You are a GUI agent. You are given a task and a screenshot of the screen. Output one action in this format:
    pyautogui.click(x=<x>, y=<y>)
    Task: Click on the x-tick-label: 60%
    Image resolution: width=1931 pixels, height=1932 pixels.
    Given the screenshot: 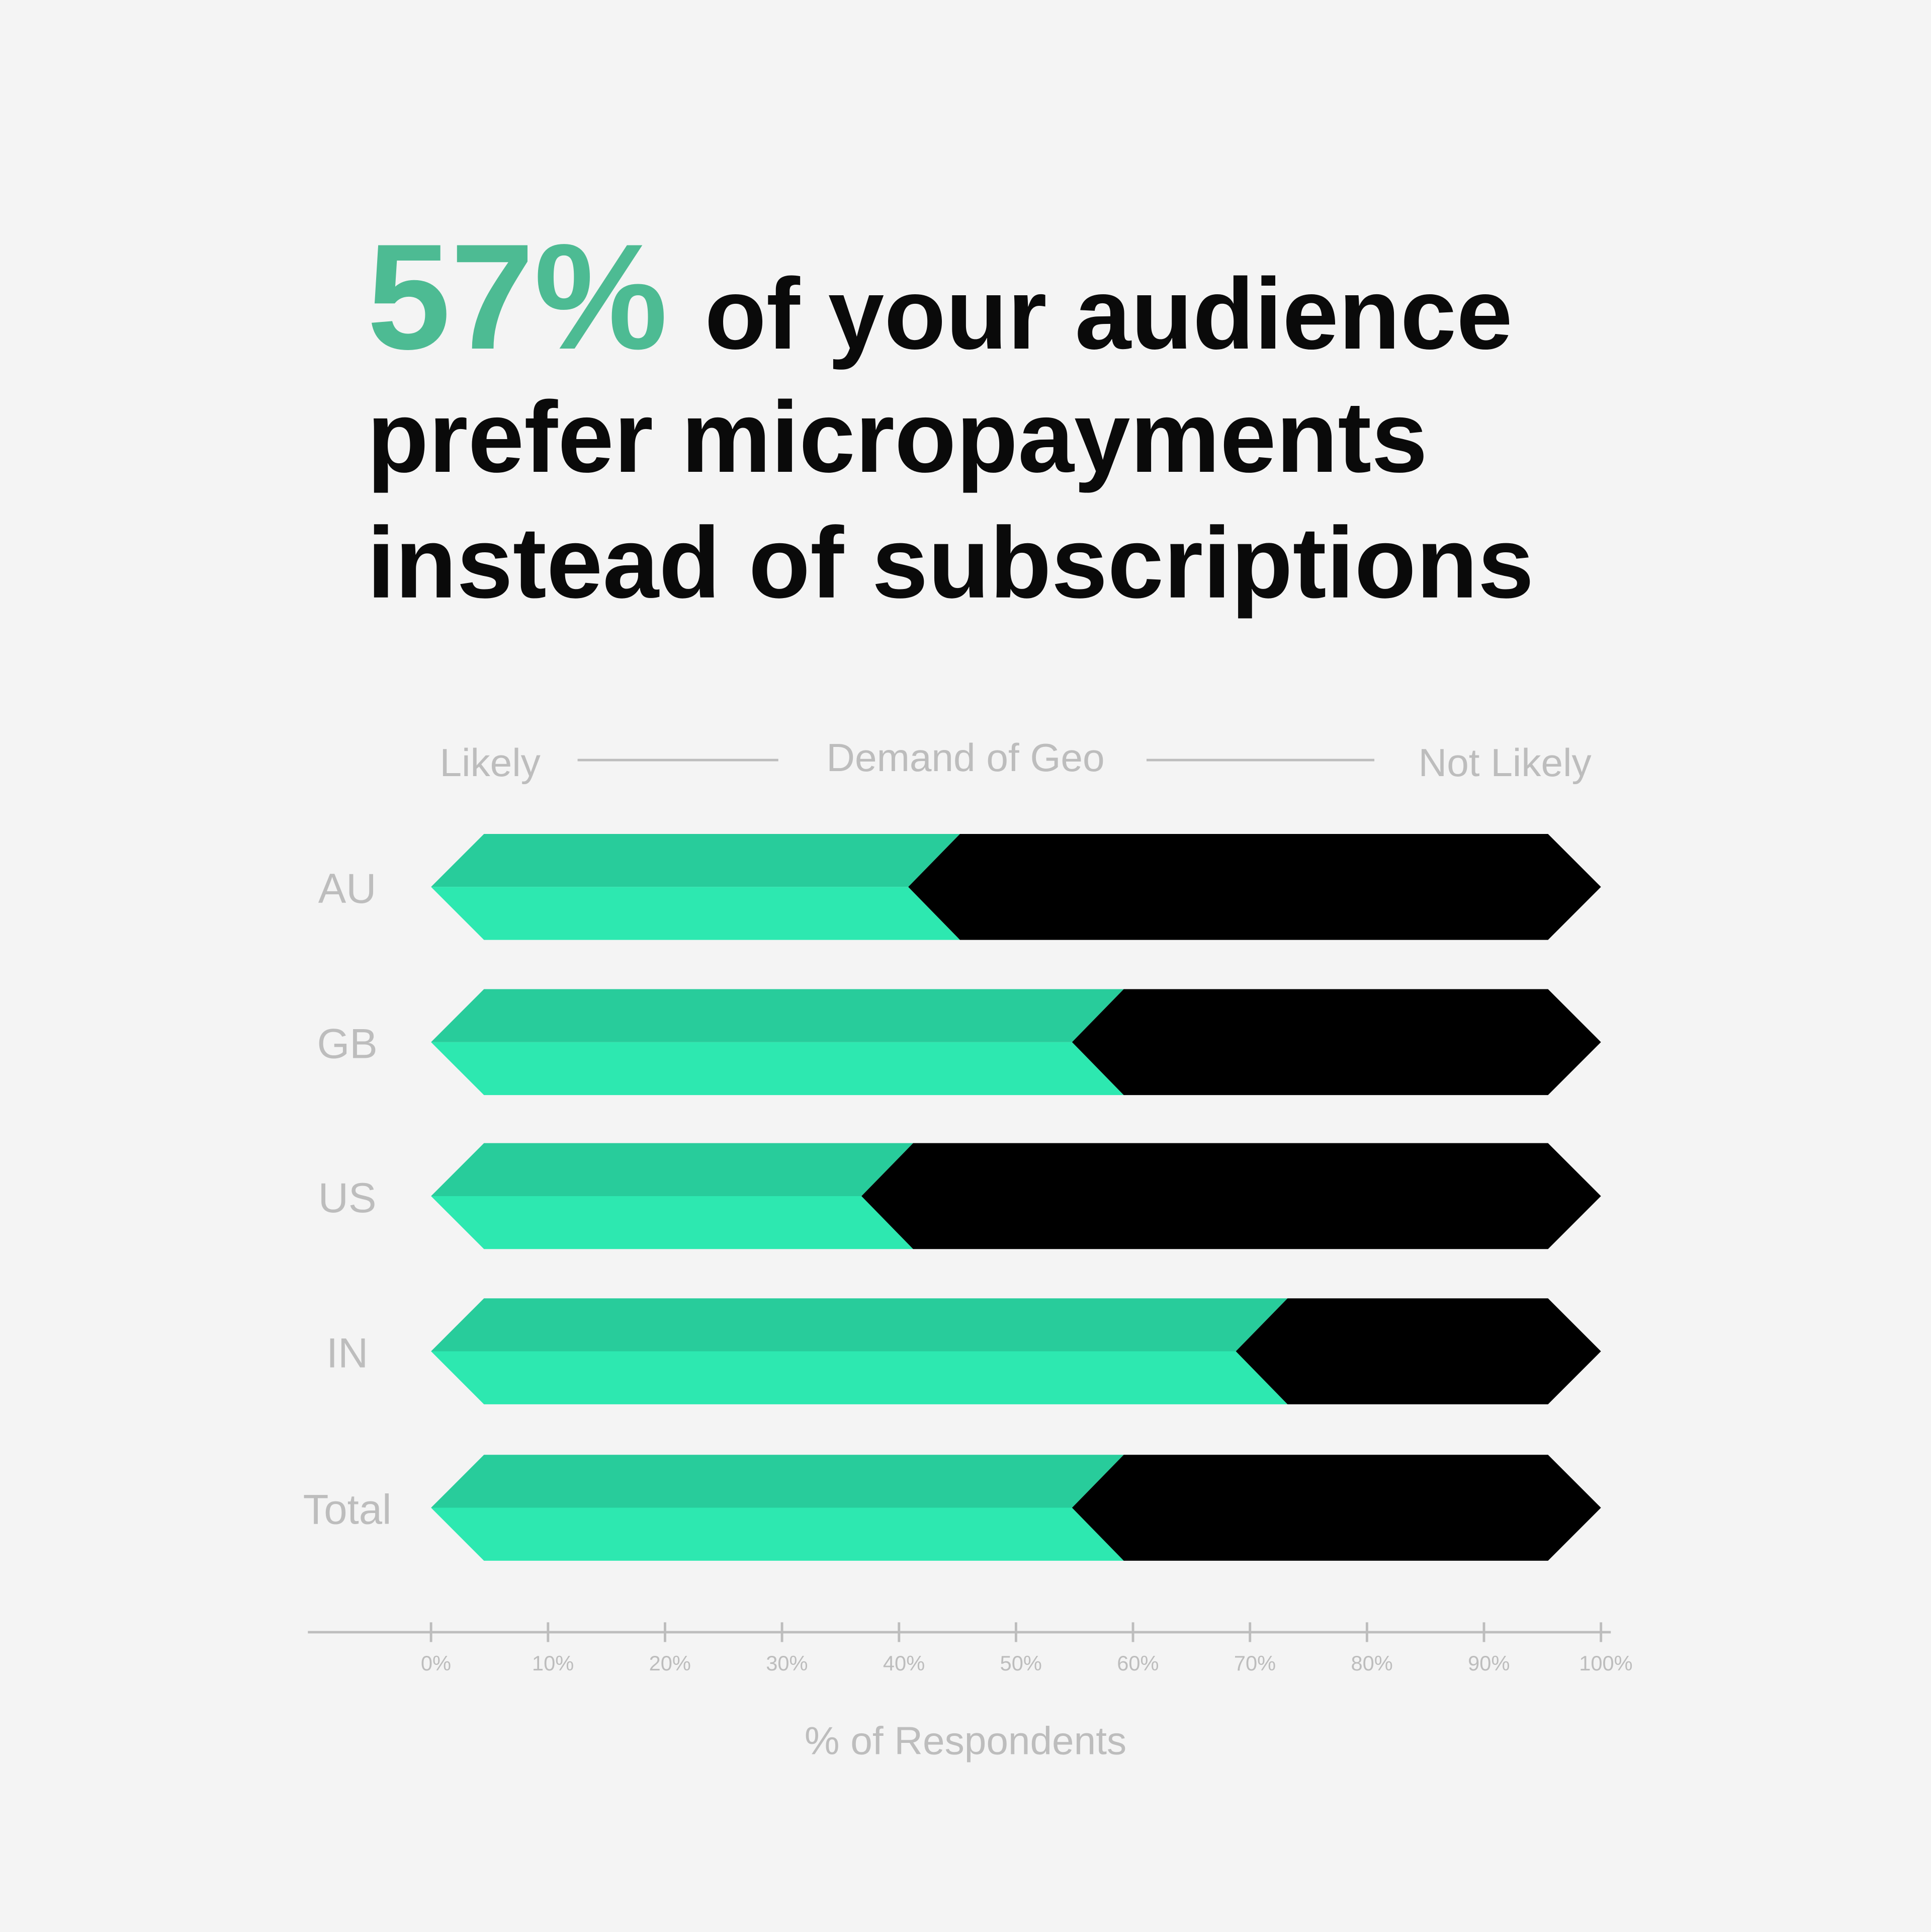 What is the action you would take?
    pyautogui.click(x=1138, y=1663)
    